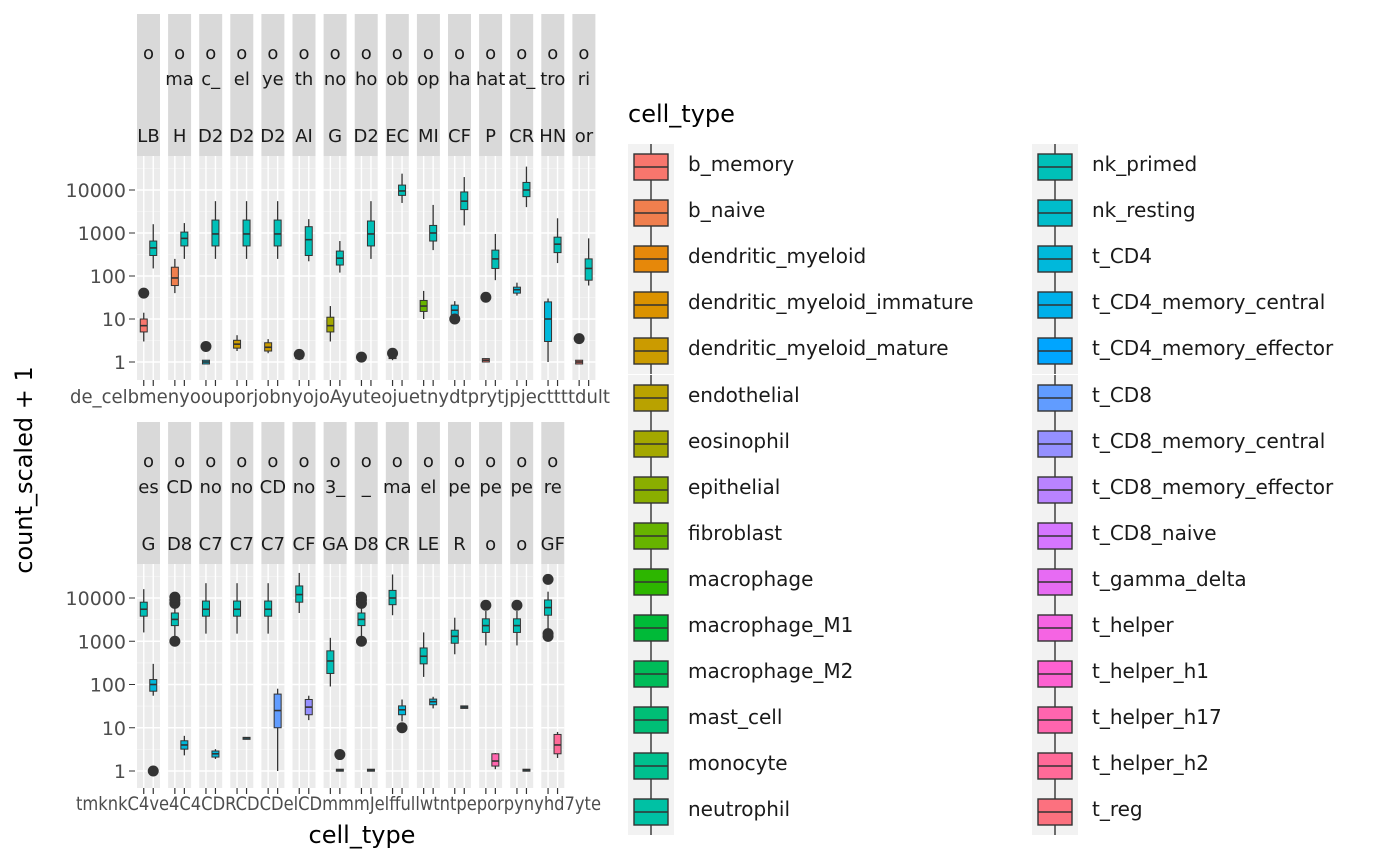  What do you see at coordinates (553, 487) in the screenshot?
I see `facet-strip-label: re` at bounding box center [553, 487].